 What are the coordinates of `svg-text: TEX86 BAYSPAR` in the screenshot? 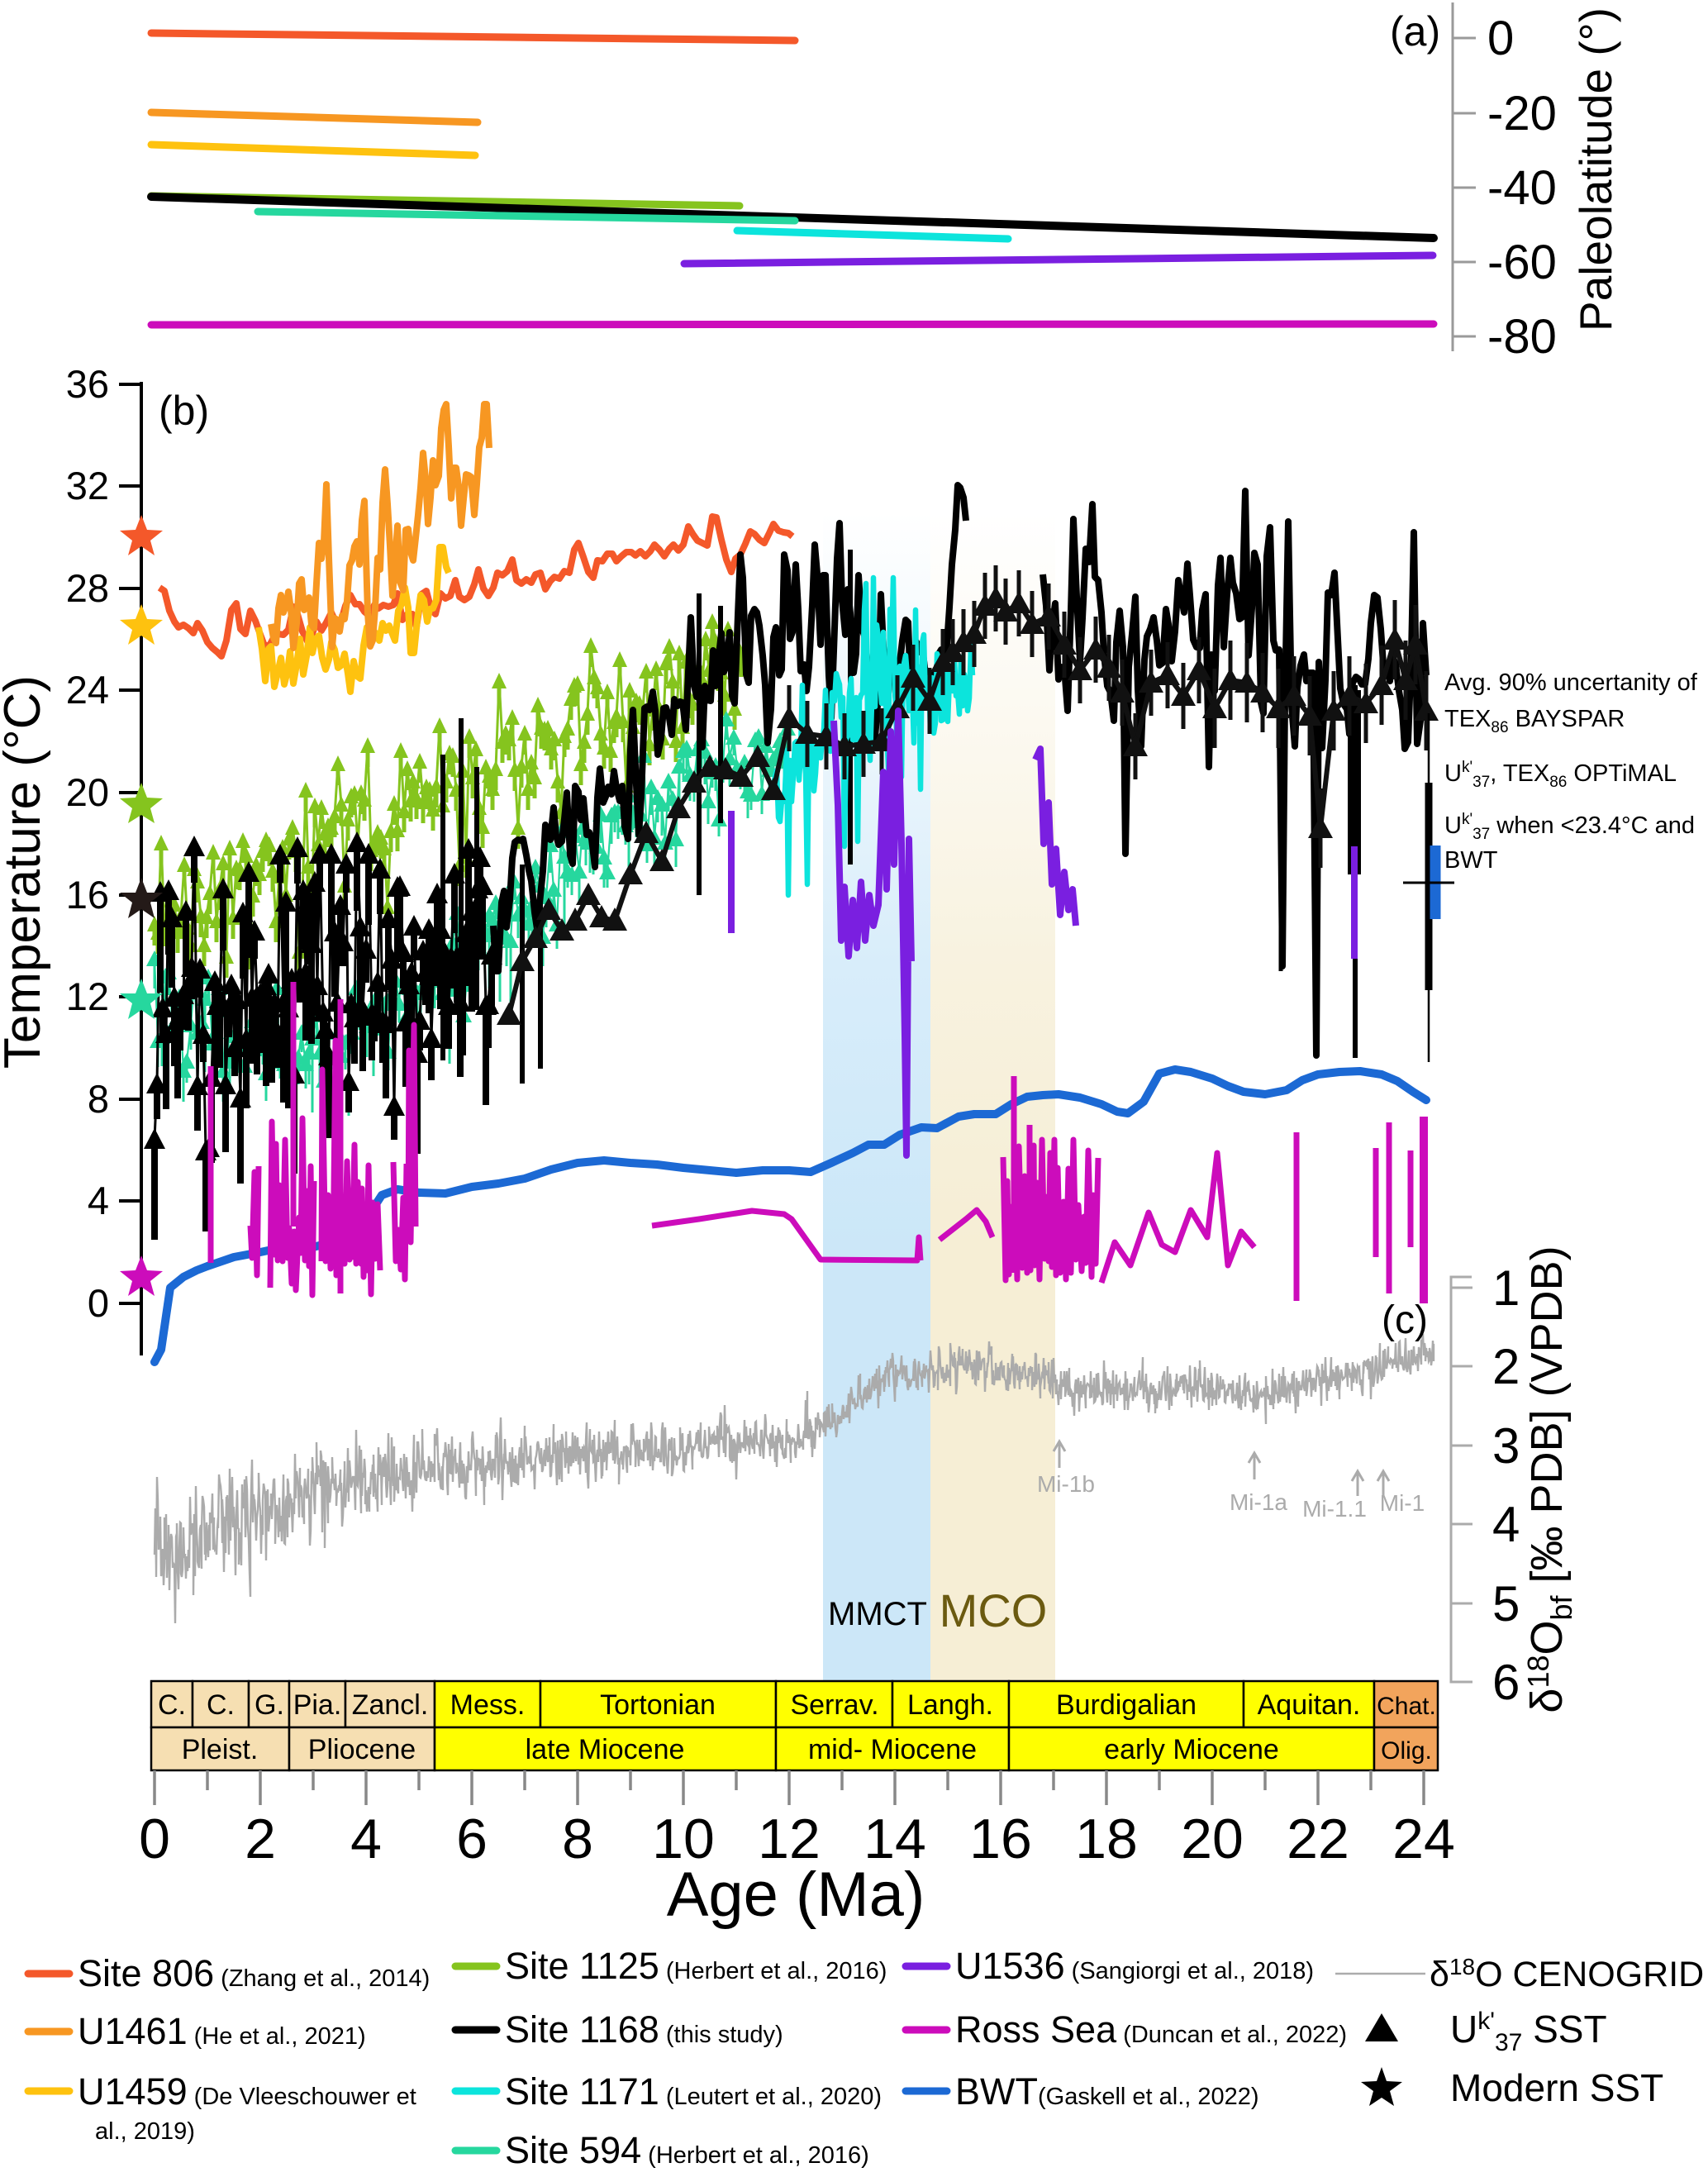 It's located at (1534, 721).